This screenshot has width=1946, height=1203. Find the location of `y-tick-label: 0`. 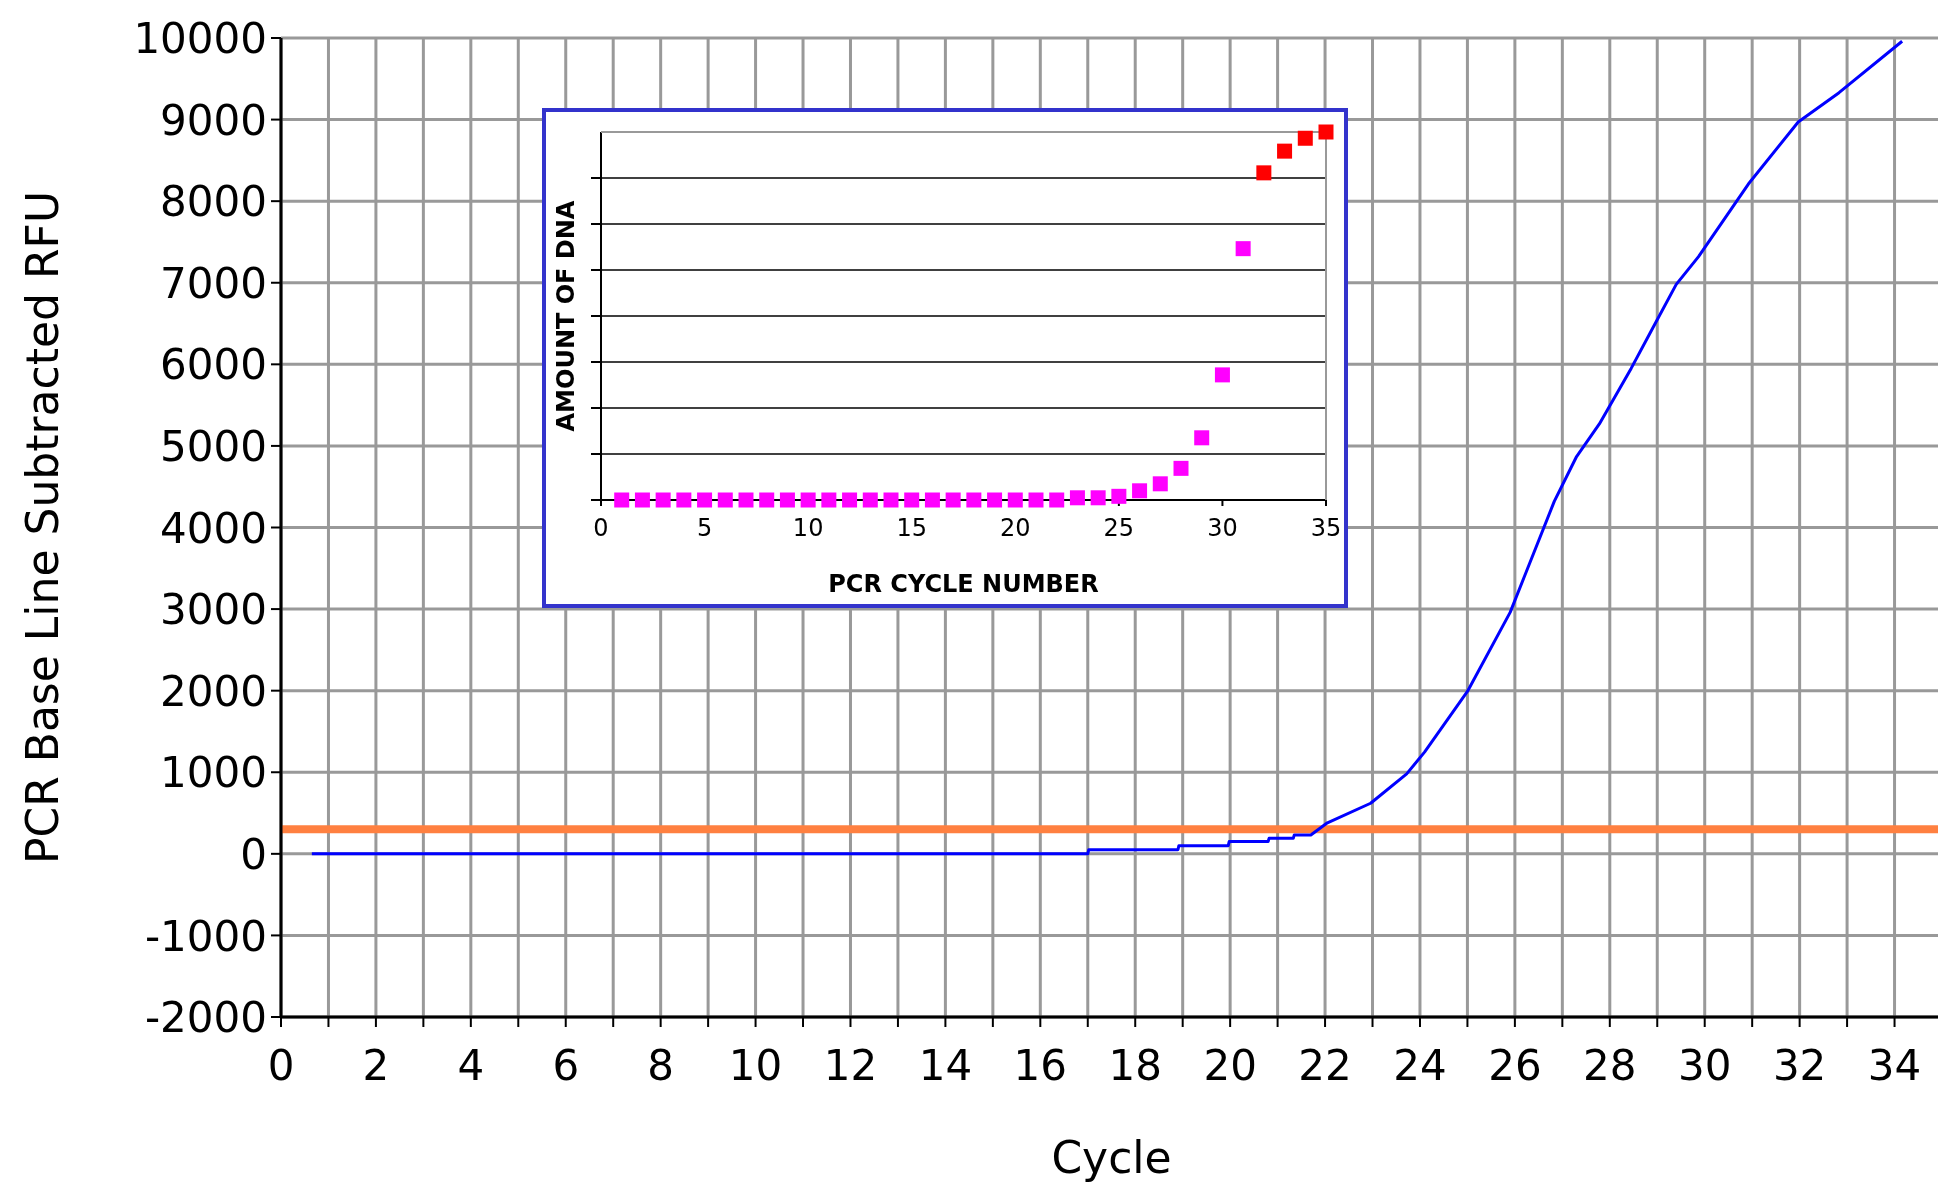

y-tick-label: 0 is located at coordinates (253, 854).